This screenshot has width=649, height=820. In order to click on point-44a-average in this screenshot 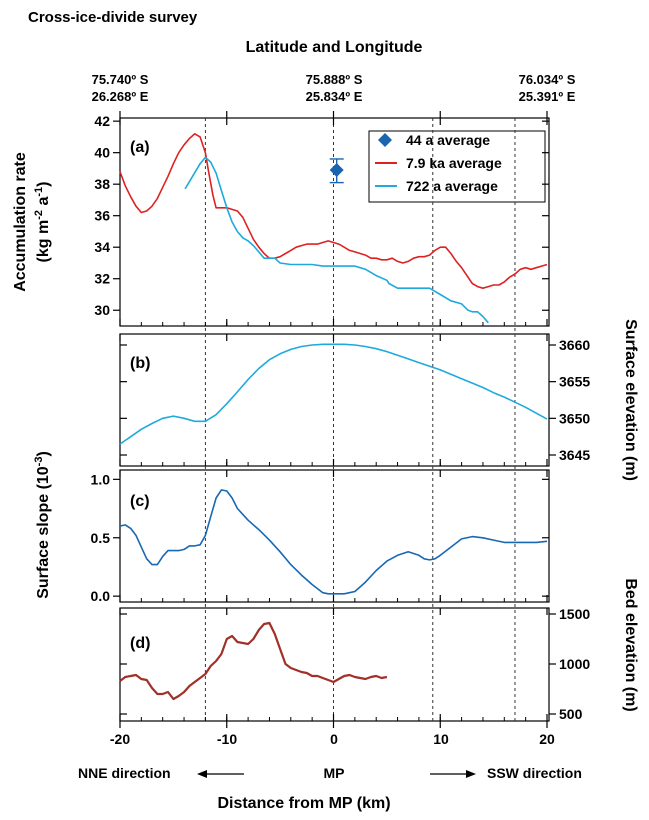, I will do `click(336, 170)`.